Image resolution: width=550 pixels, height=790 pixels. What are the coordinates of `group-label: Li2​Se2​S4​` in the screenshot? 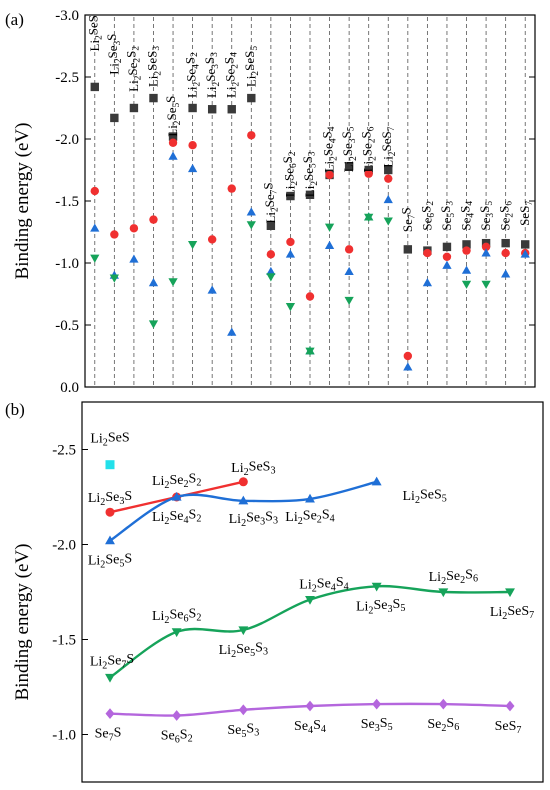 It's located at (232, 75).